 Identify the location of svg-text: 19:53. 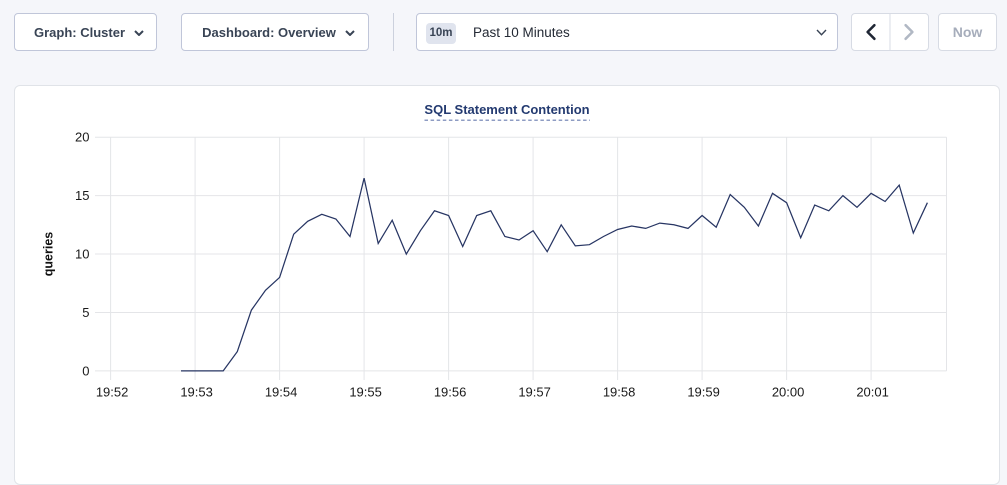
(196, 392).